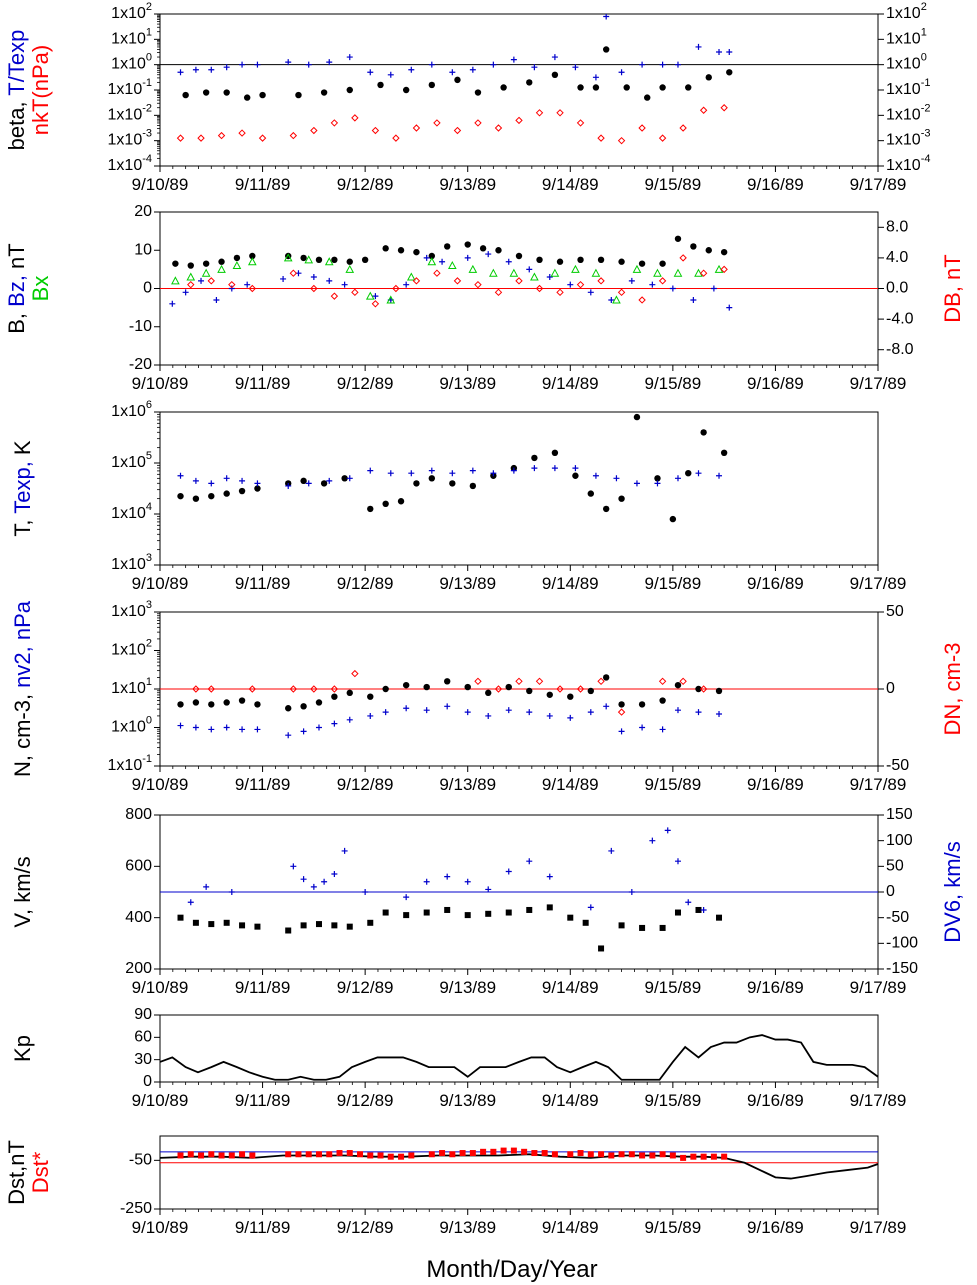 This screenshot has width=977, height=1285. I want to click on y-axis-label: beta, T/Texp, so click(16, 90).